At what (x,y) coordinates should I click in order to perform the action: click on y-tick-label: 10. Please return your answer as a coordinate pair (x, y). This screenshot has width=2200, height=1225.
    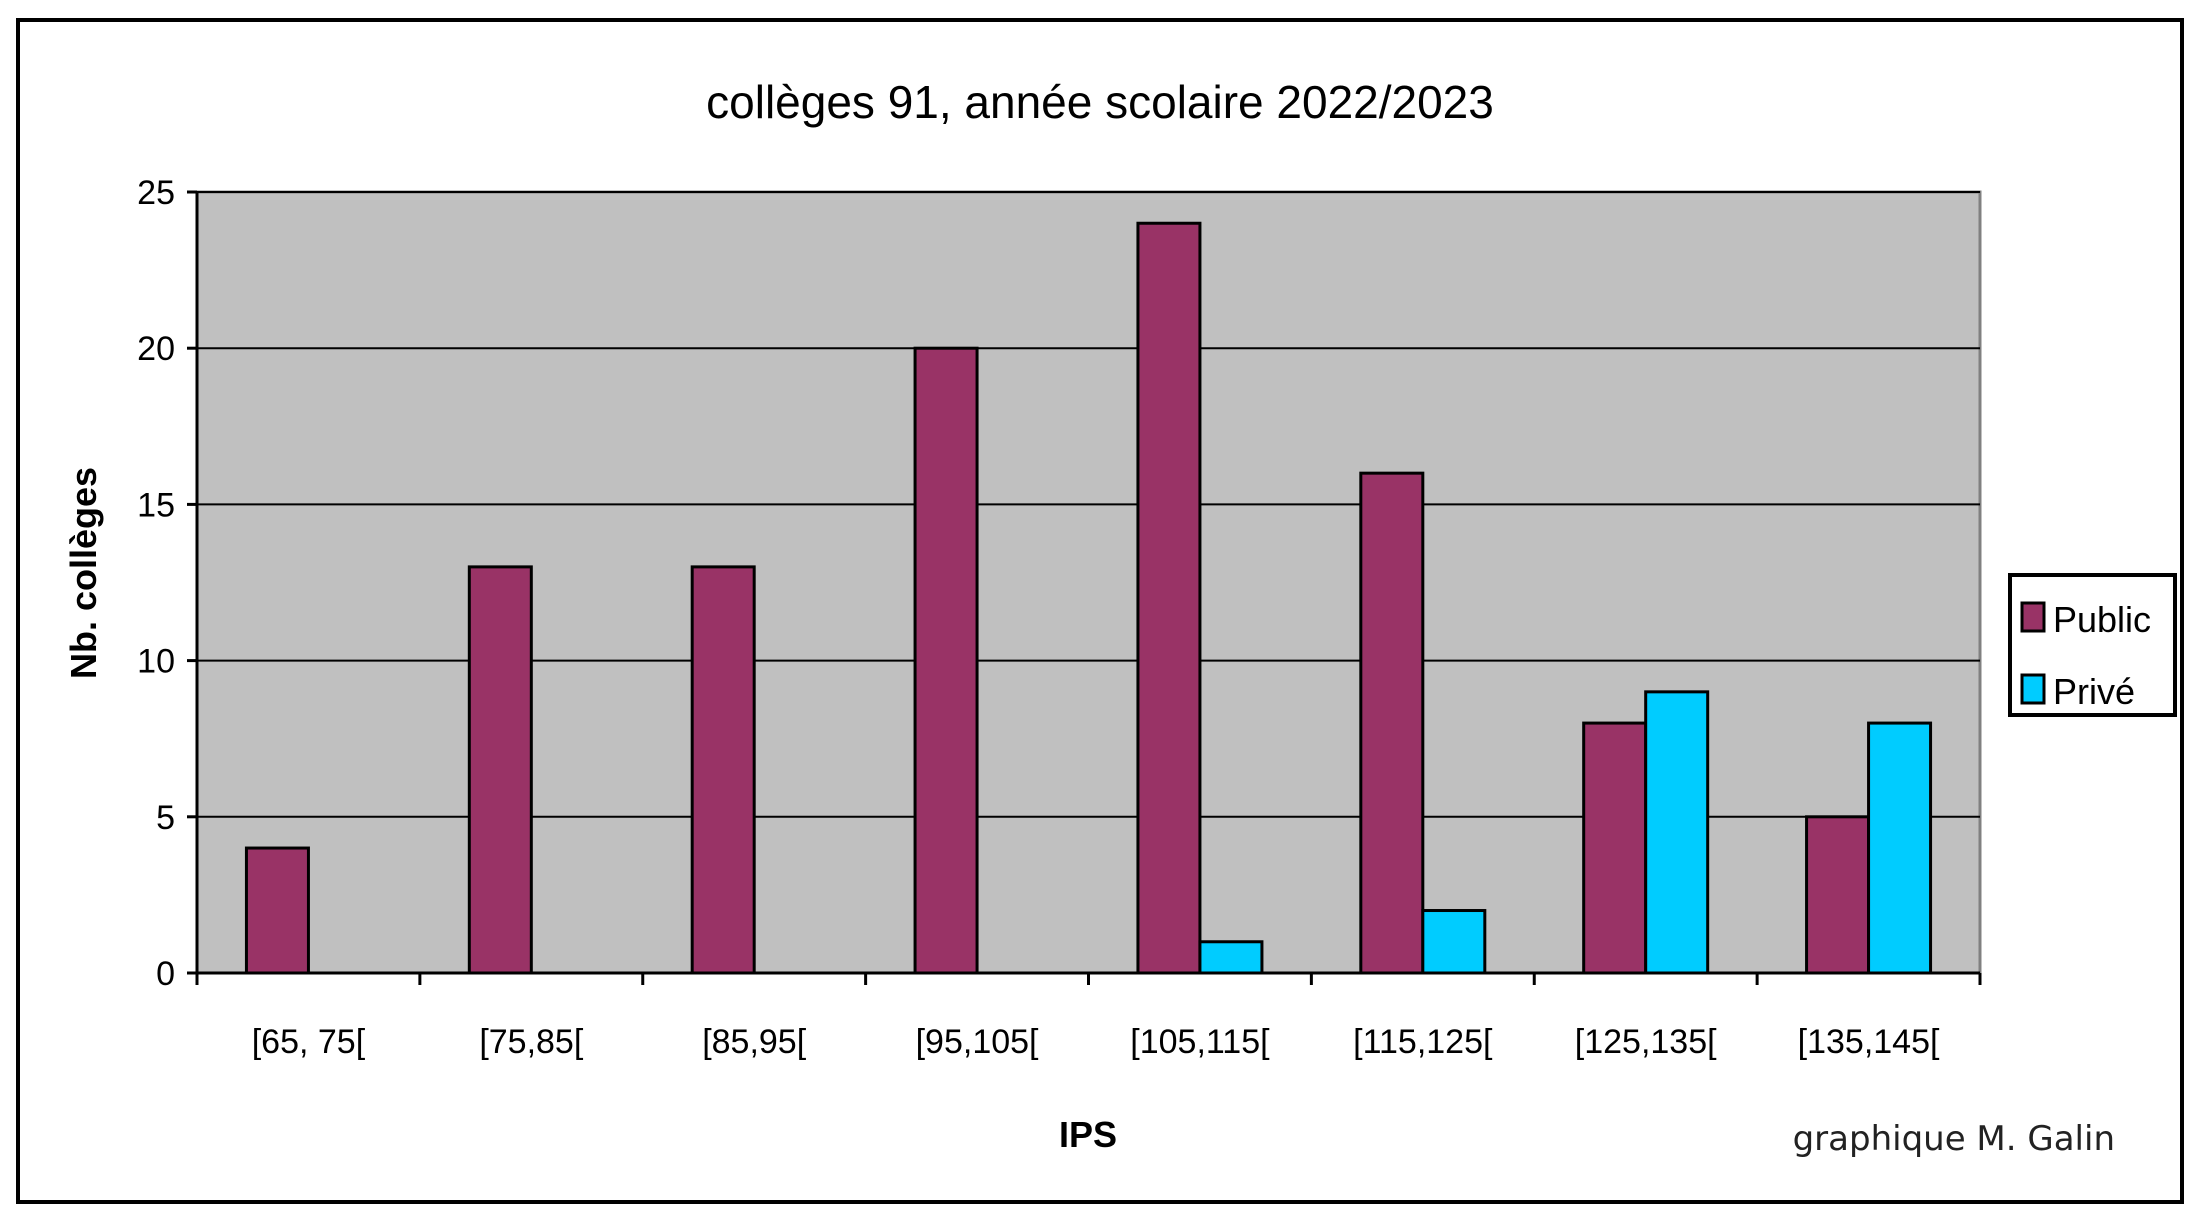
    Looking at the image, I should click on (156, 662).